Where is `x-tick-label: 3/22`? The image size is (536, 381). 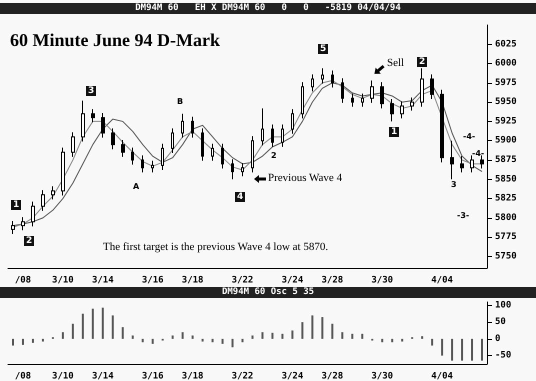
x-tick-label: 3/22 is located at coordinates (243, 281).